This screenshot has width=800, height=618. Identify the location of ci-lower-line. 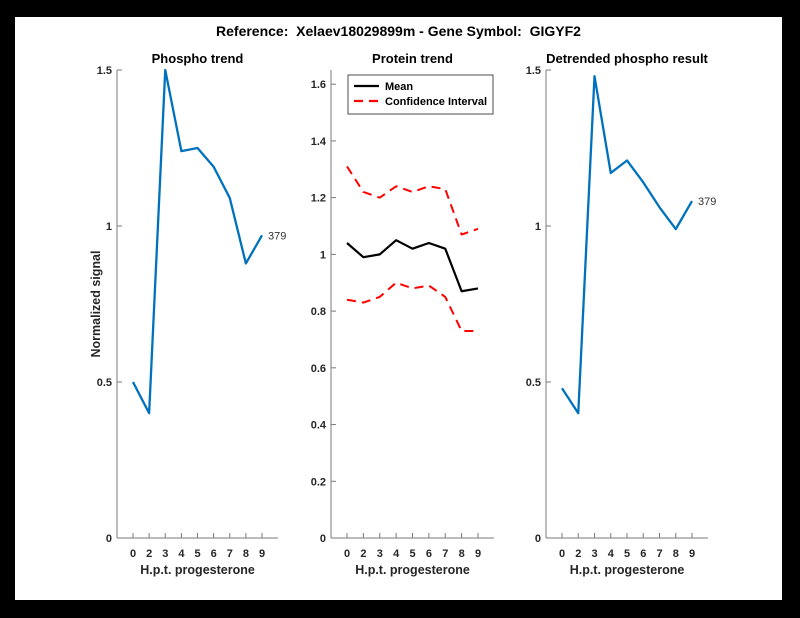
(412, 306).